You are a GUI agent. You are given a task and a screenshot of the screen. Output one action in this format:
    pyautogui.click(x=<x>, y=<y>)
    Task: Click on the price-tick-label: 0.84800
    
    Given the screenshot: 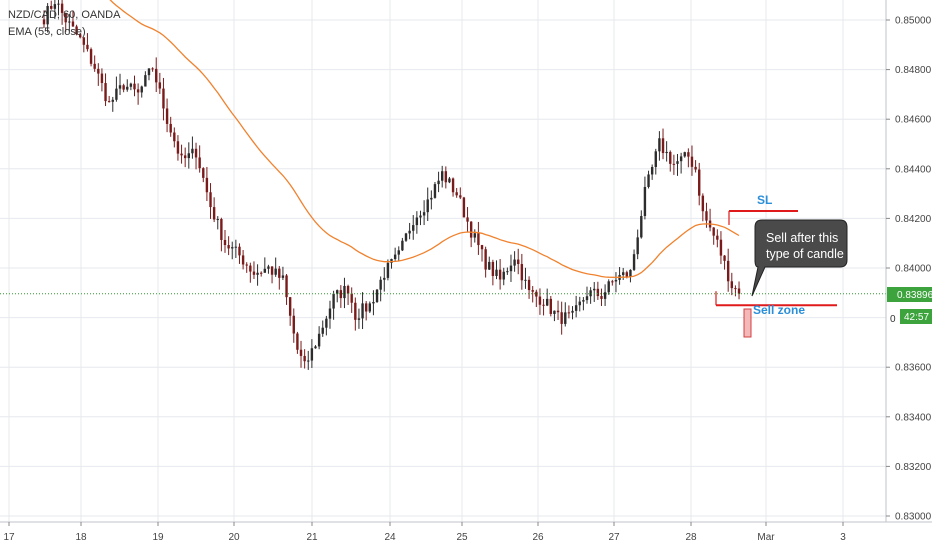 What is the action you would take?
    pyautogui.click(x=913, y=70)
    